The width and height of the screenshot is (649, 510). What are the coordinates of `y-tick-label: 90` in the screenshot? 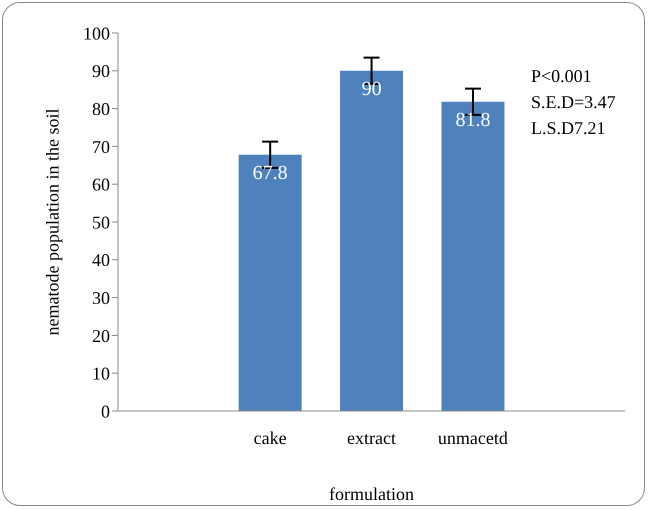 It's located at (101, 71).